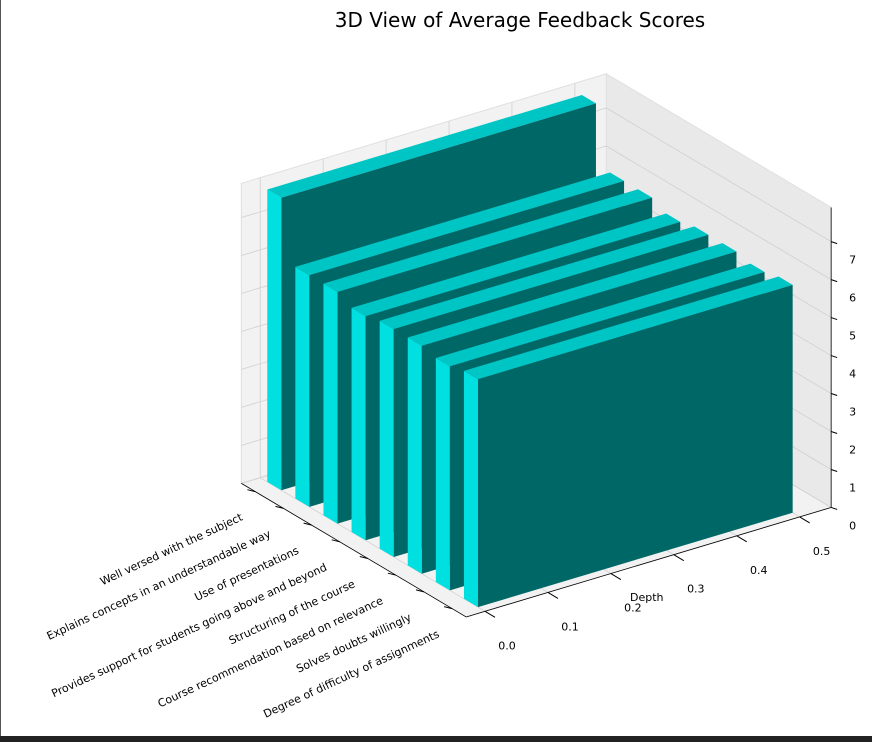 This screenshot has width=872, height=746. I want to click on x-axis-line, so click(354, 550).